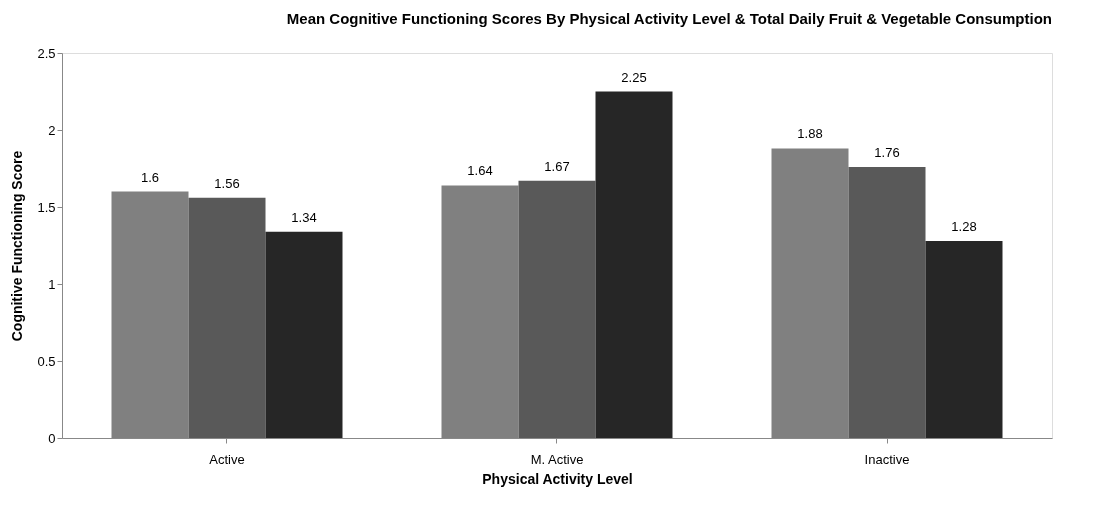 The height and width of the screenshot is (506, 1110). Describe the element at coordinates (810, 134) in the screenshot. I see `data-label: 1.88` at that location.